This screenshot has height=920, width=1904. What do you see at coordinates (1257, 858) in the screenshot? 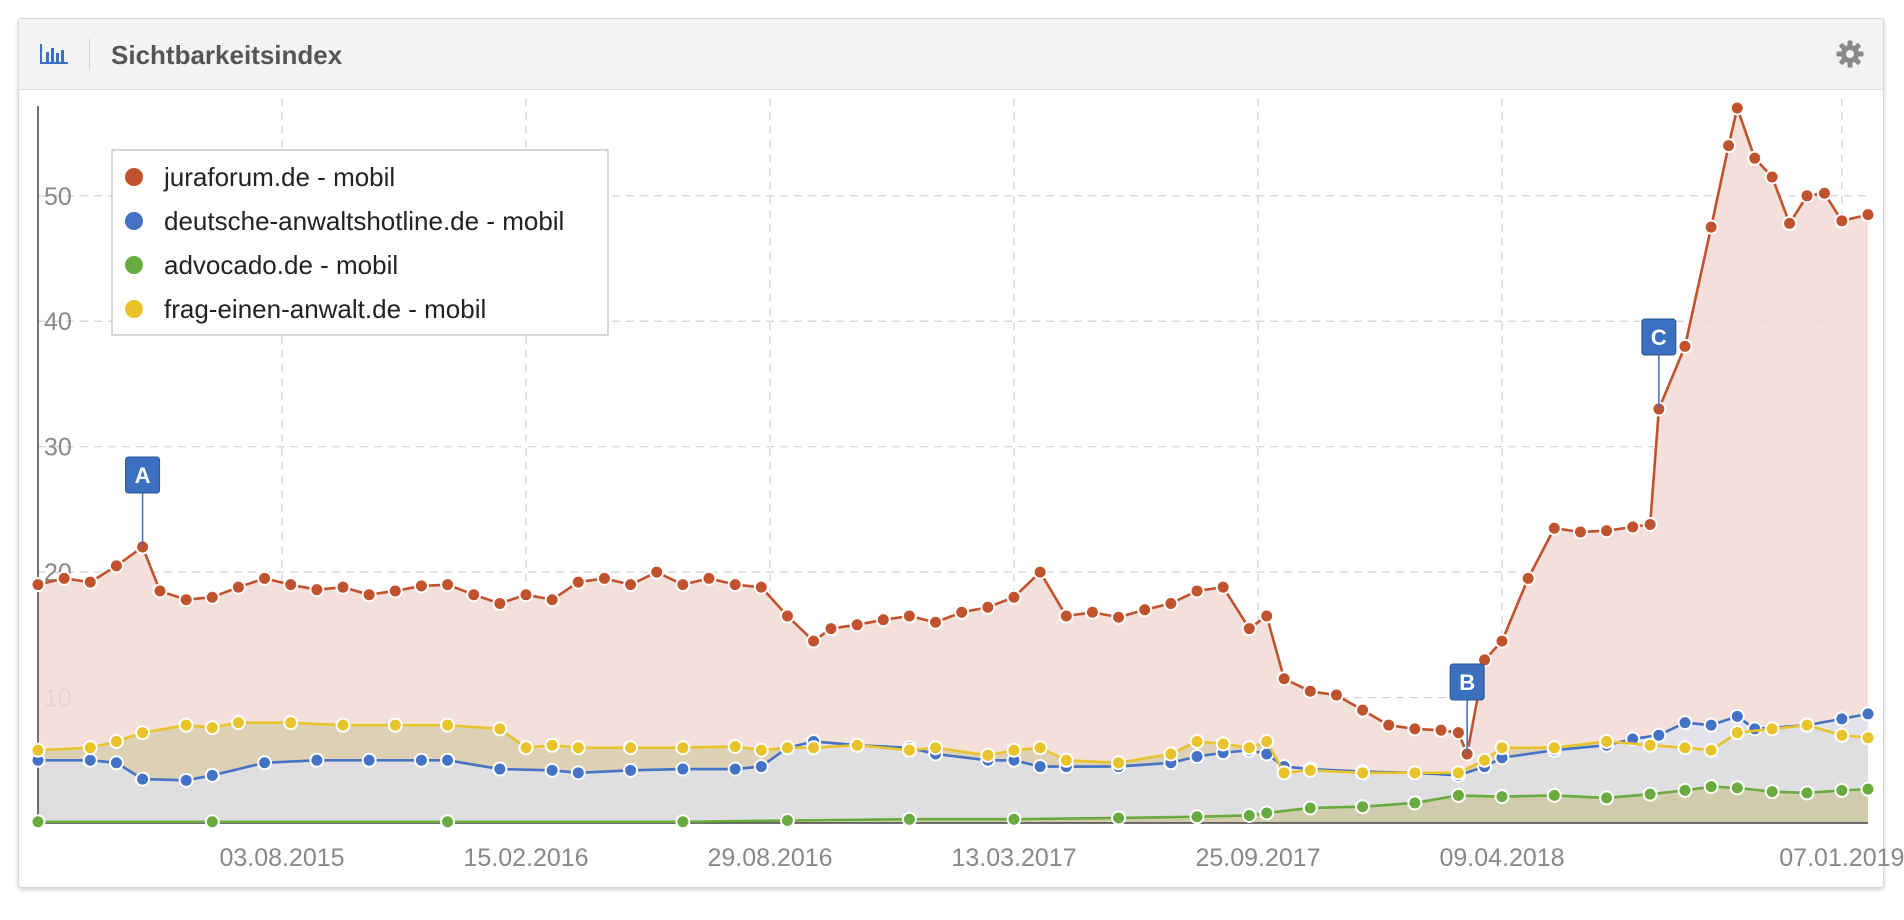
I see `x-tick-label: 25.09.2017` at bounding box center [1257, 858].